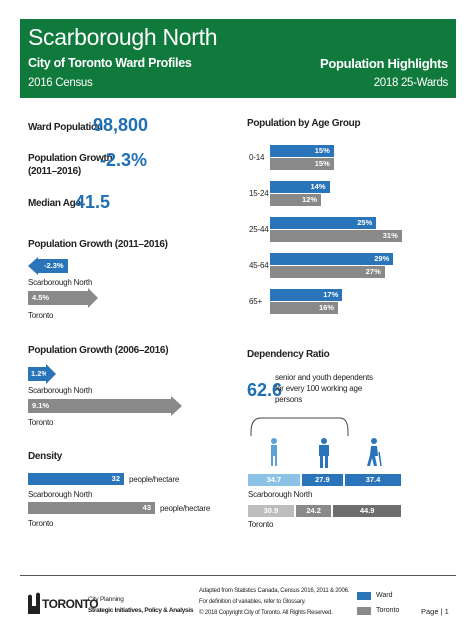 The height and width of the screenshot is (630, 474). Describe the element at coordinates (41, 422) in the screenshot. I see `toronto-growth-2006-label: Toronto` at that location.